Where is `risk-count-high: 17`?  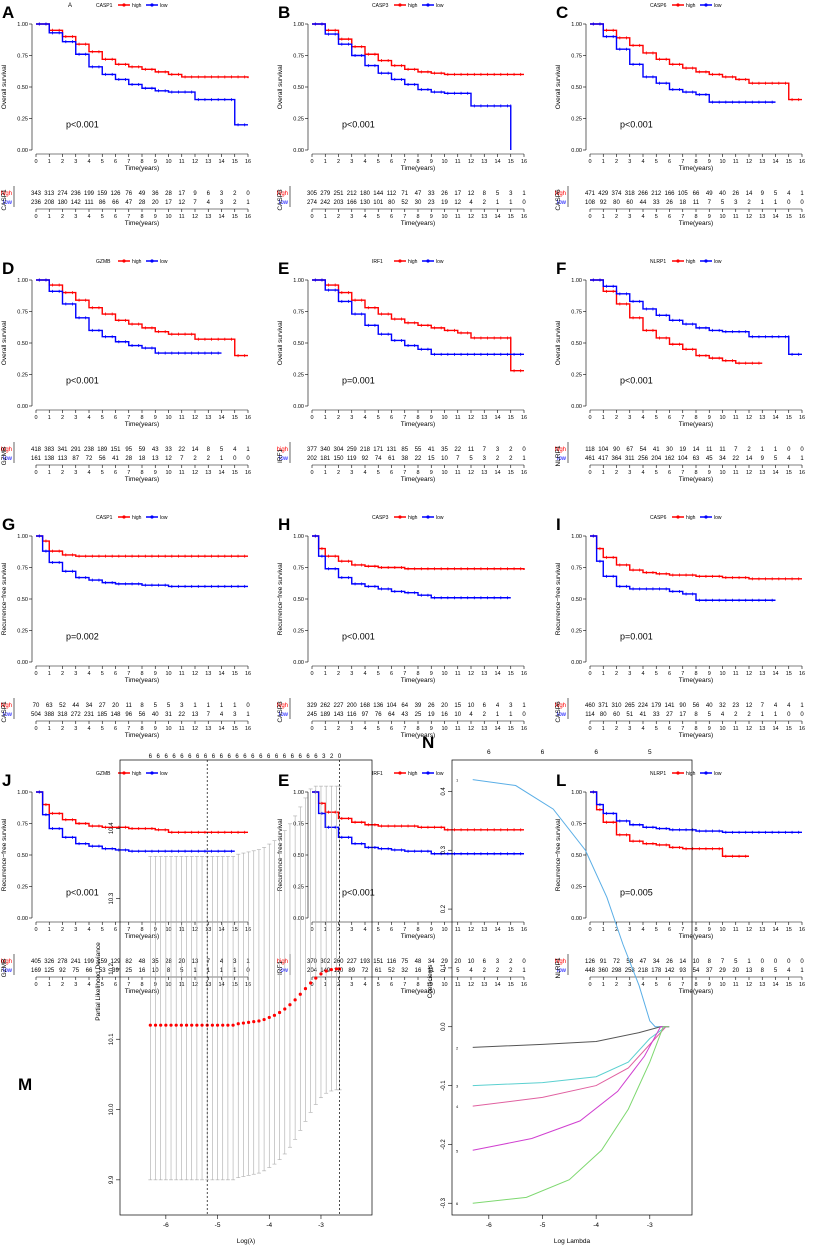
risk-count-high: 17 is located at coordinates (181, 194).